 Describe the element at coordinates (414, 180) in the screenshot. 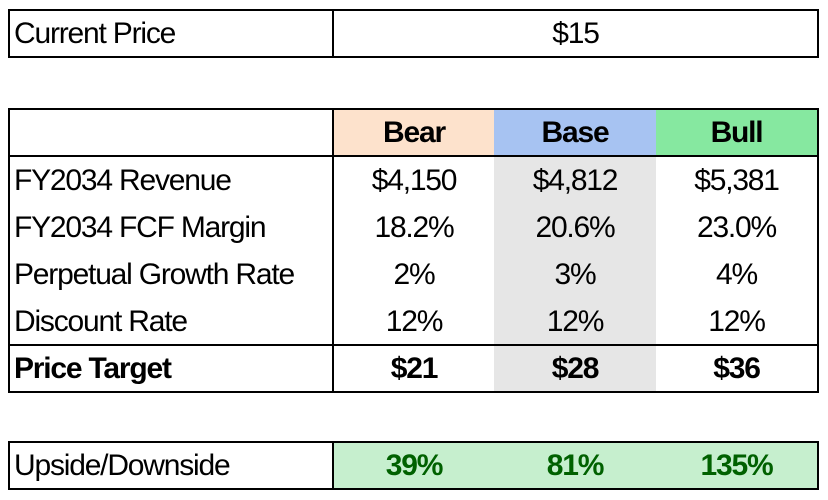

I see `bear-value: $4,150` at that location.